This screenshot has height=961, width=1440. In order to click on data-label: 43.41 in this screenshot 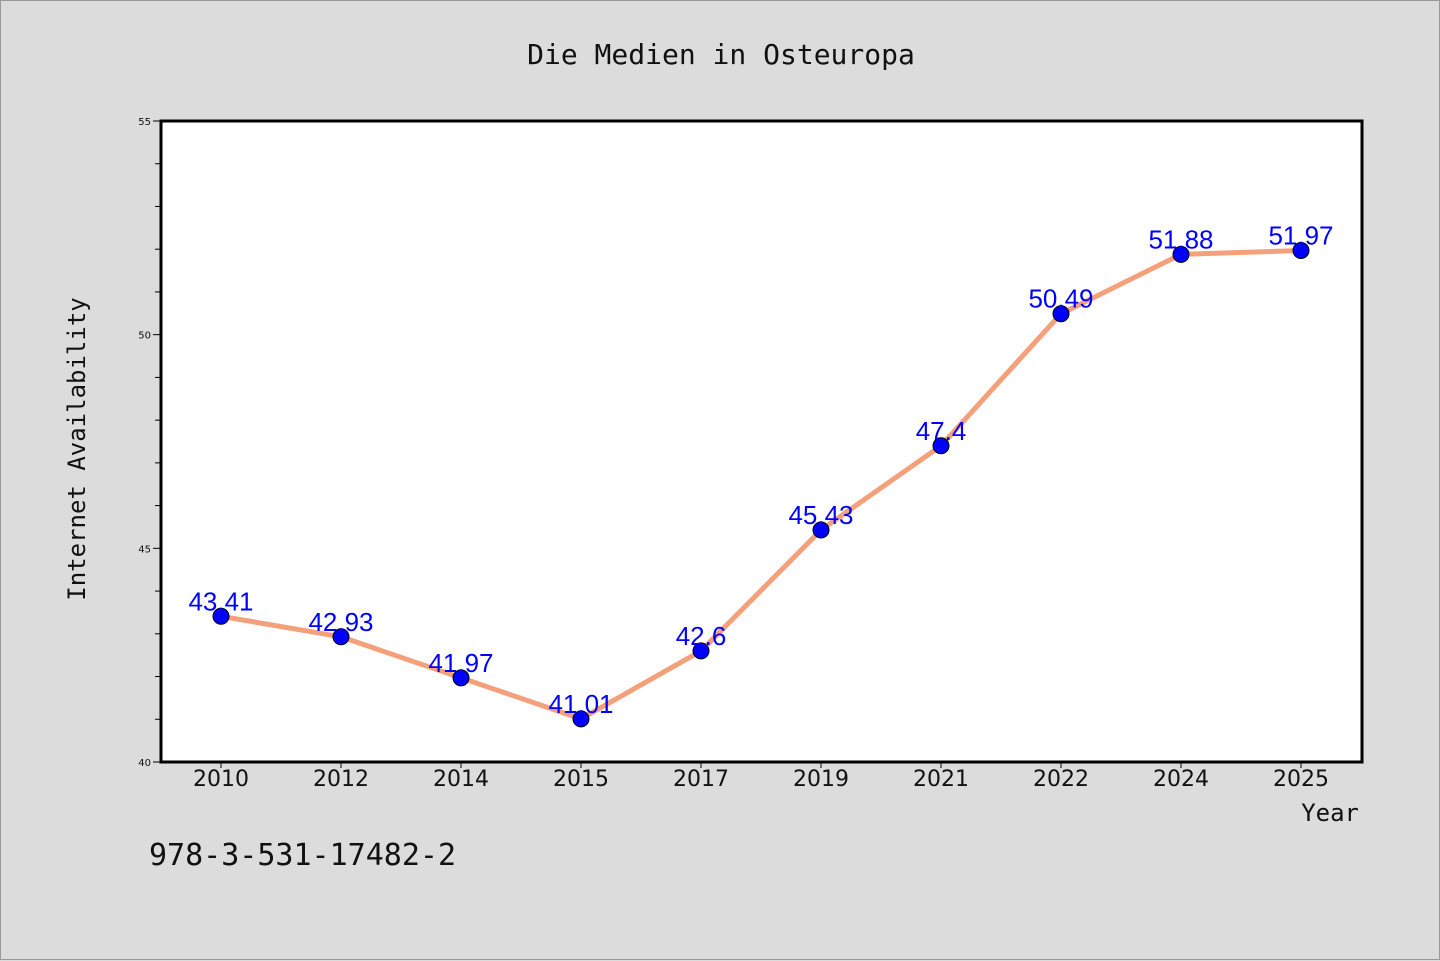, I will do `click(220, 601)`.